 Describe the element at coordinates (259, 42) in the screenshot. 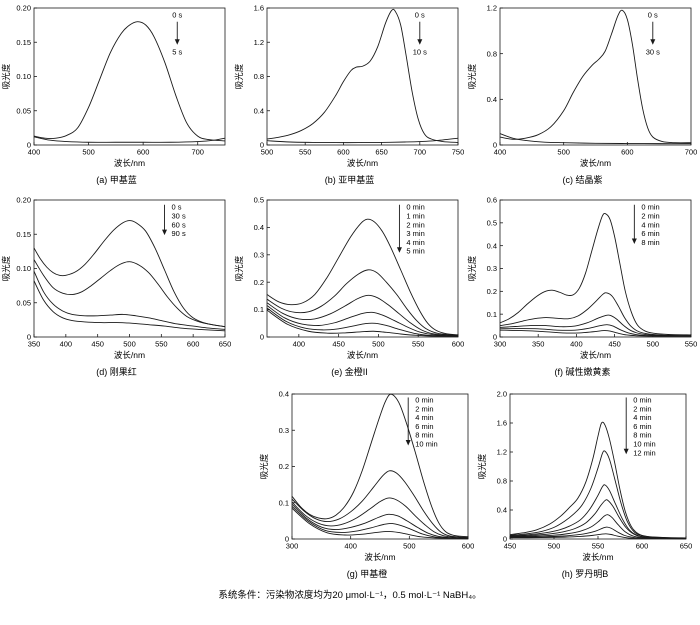

I see `y-tick-label: 1.2` at that location.